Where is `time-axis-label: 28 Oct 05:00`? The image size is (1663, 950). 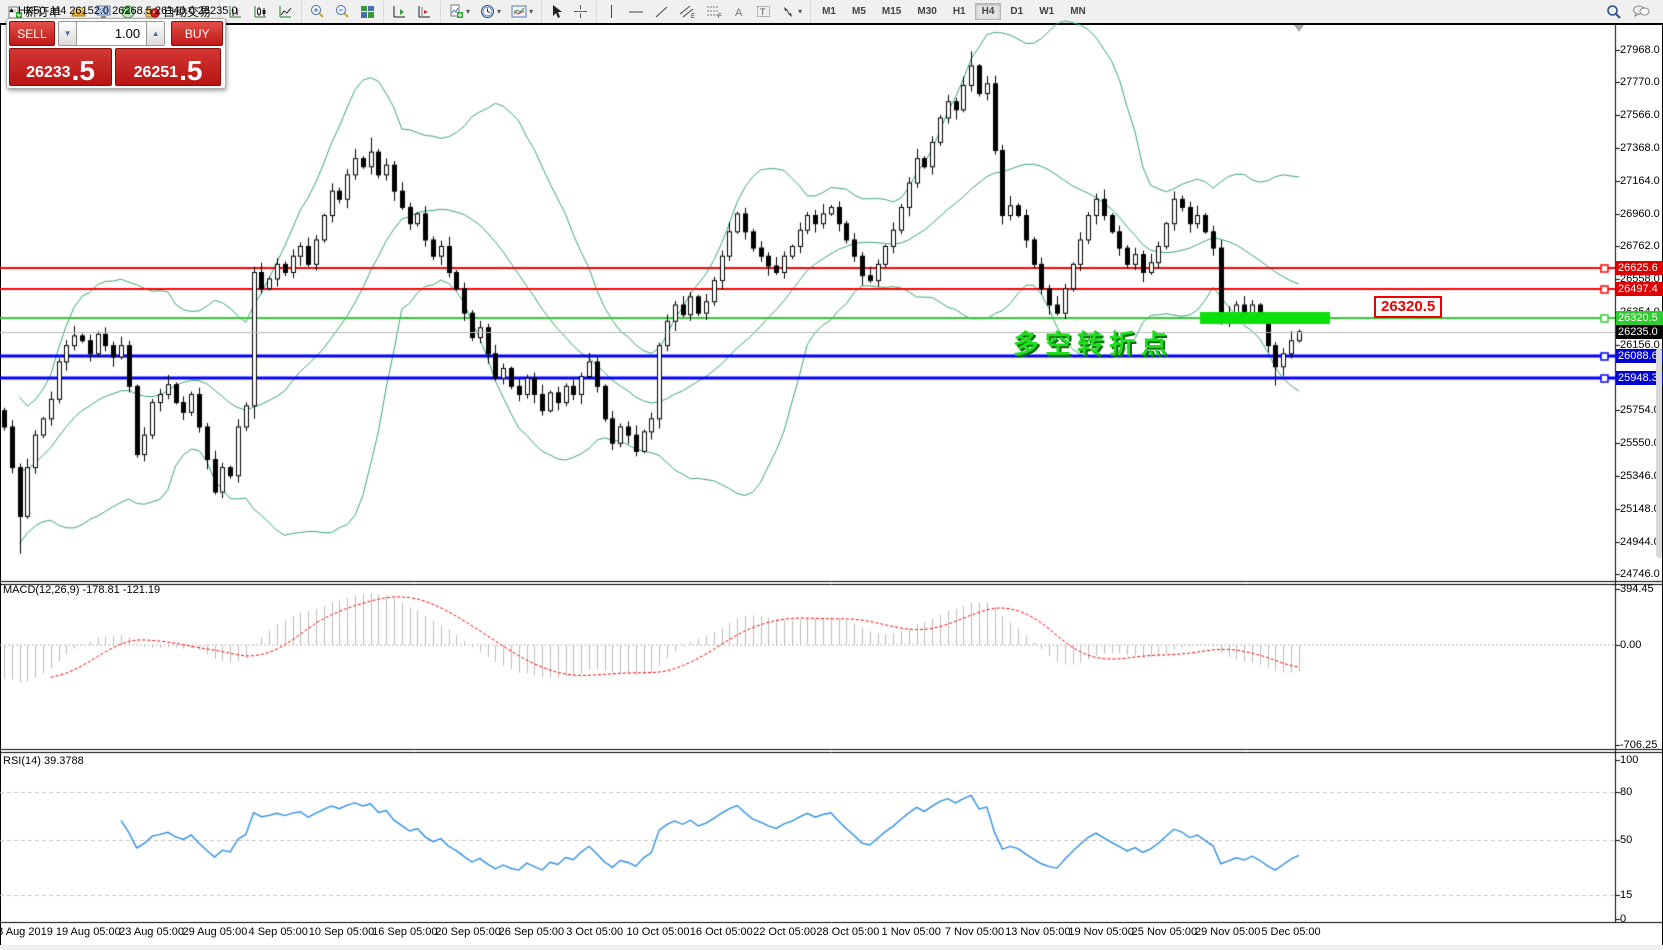 time-axis-label: 28 Oct 05:00 is located at coordinates (848, 932).